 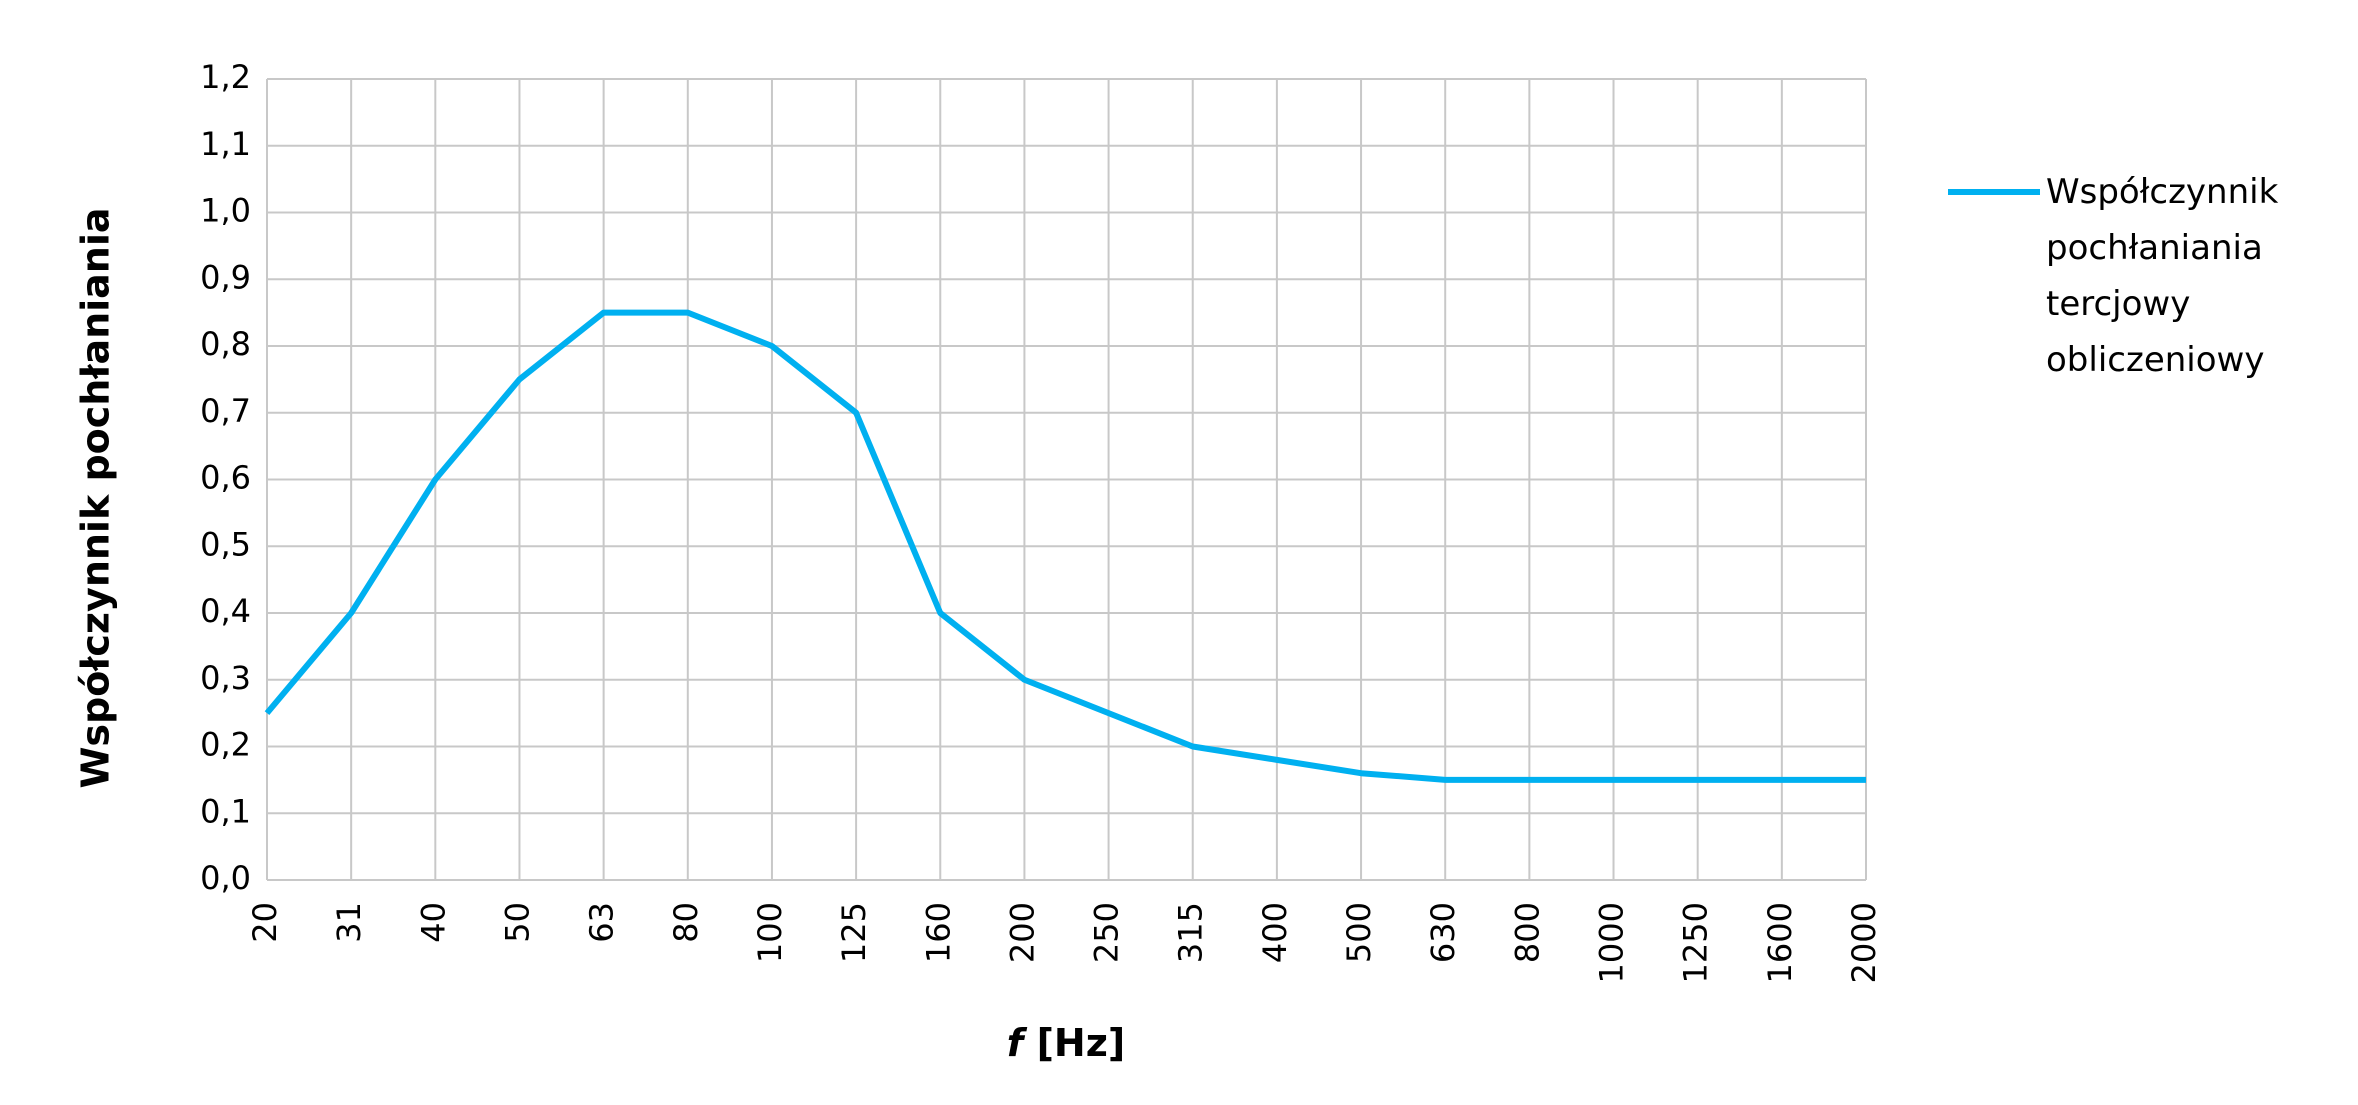 I want to click on x-tick-label: 200, so click(x=1022, y=932).